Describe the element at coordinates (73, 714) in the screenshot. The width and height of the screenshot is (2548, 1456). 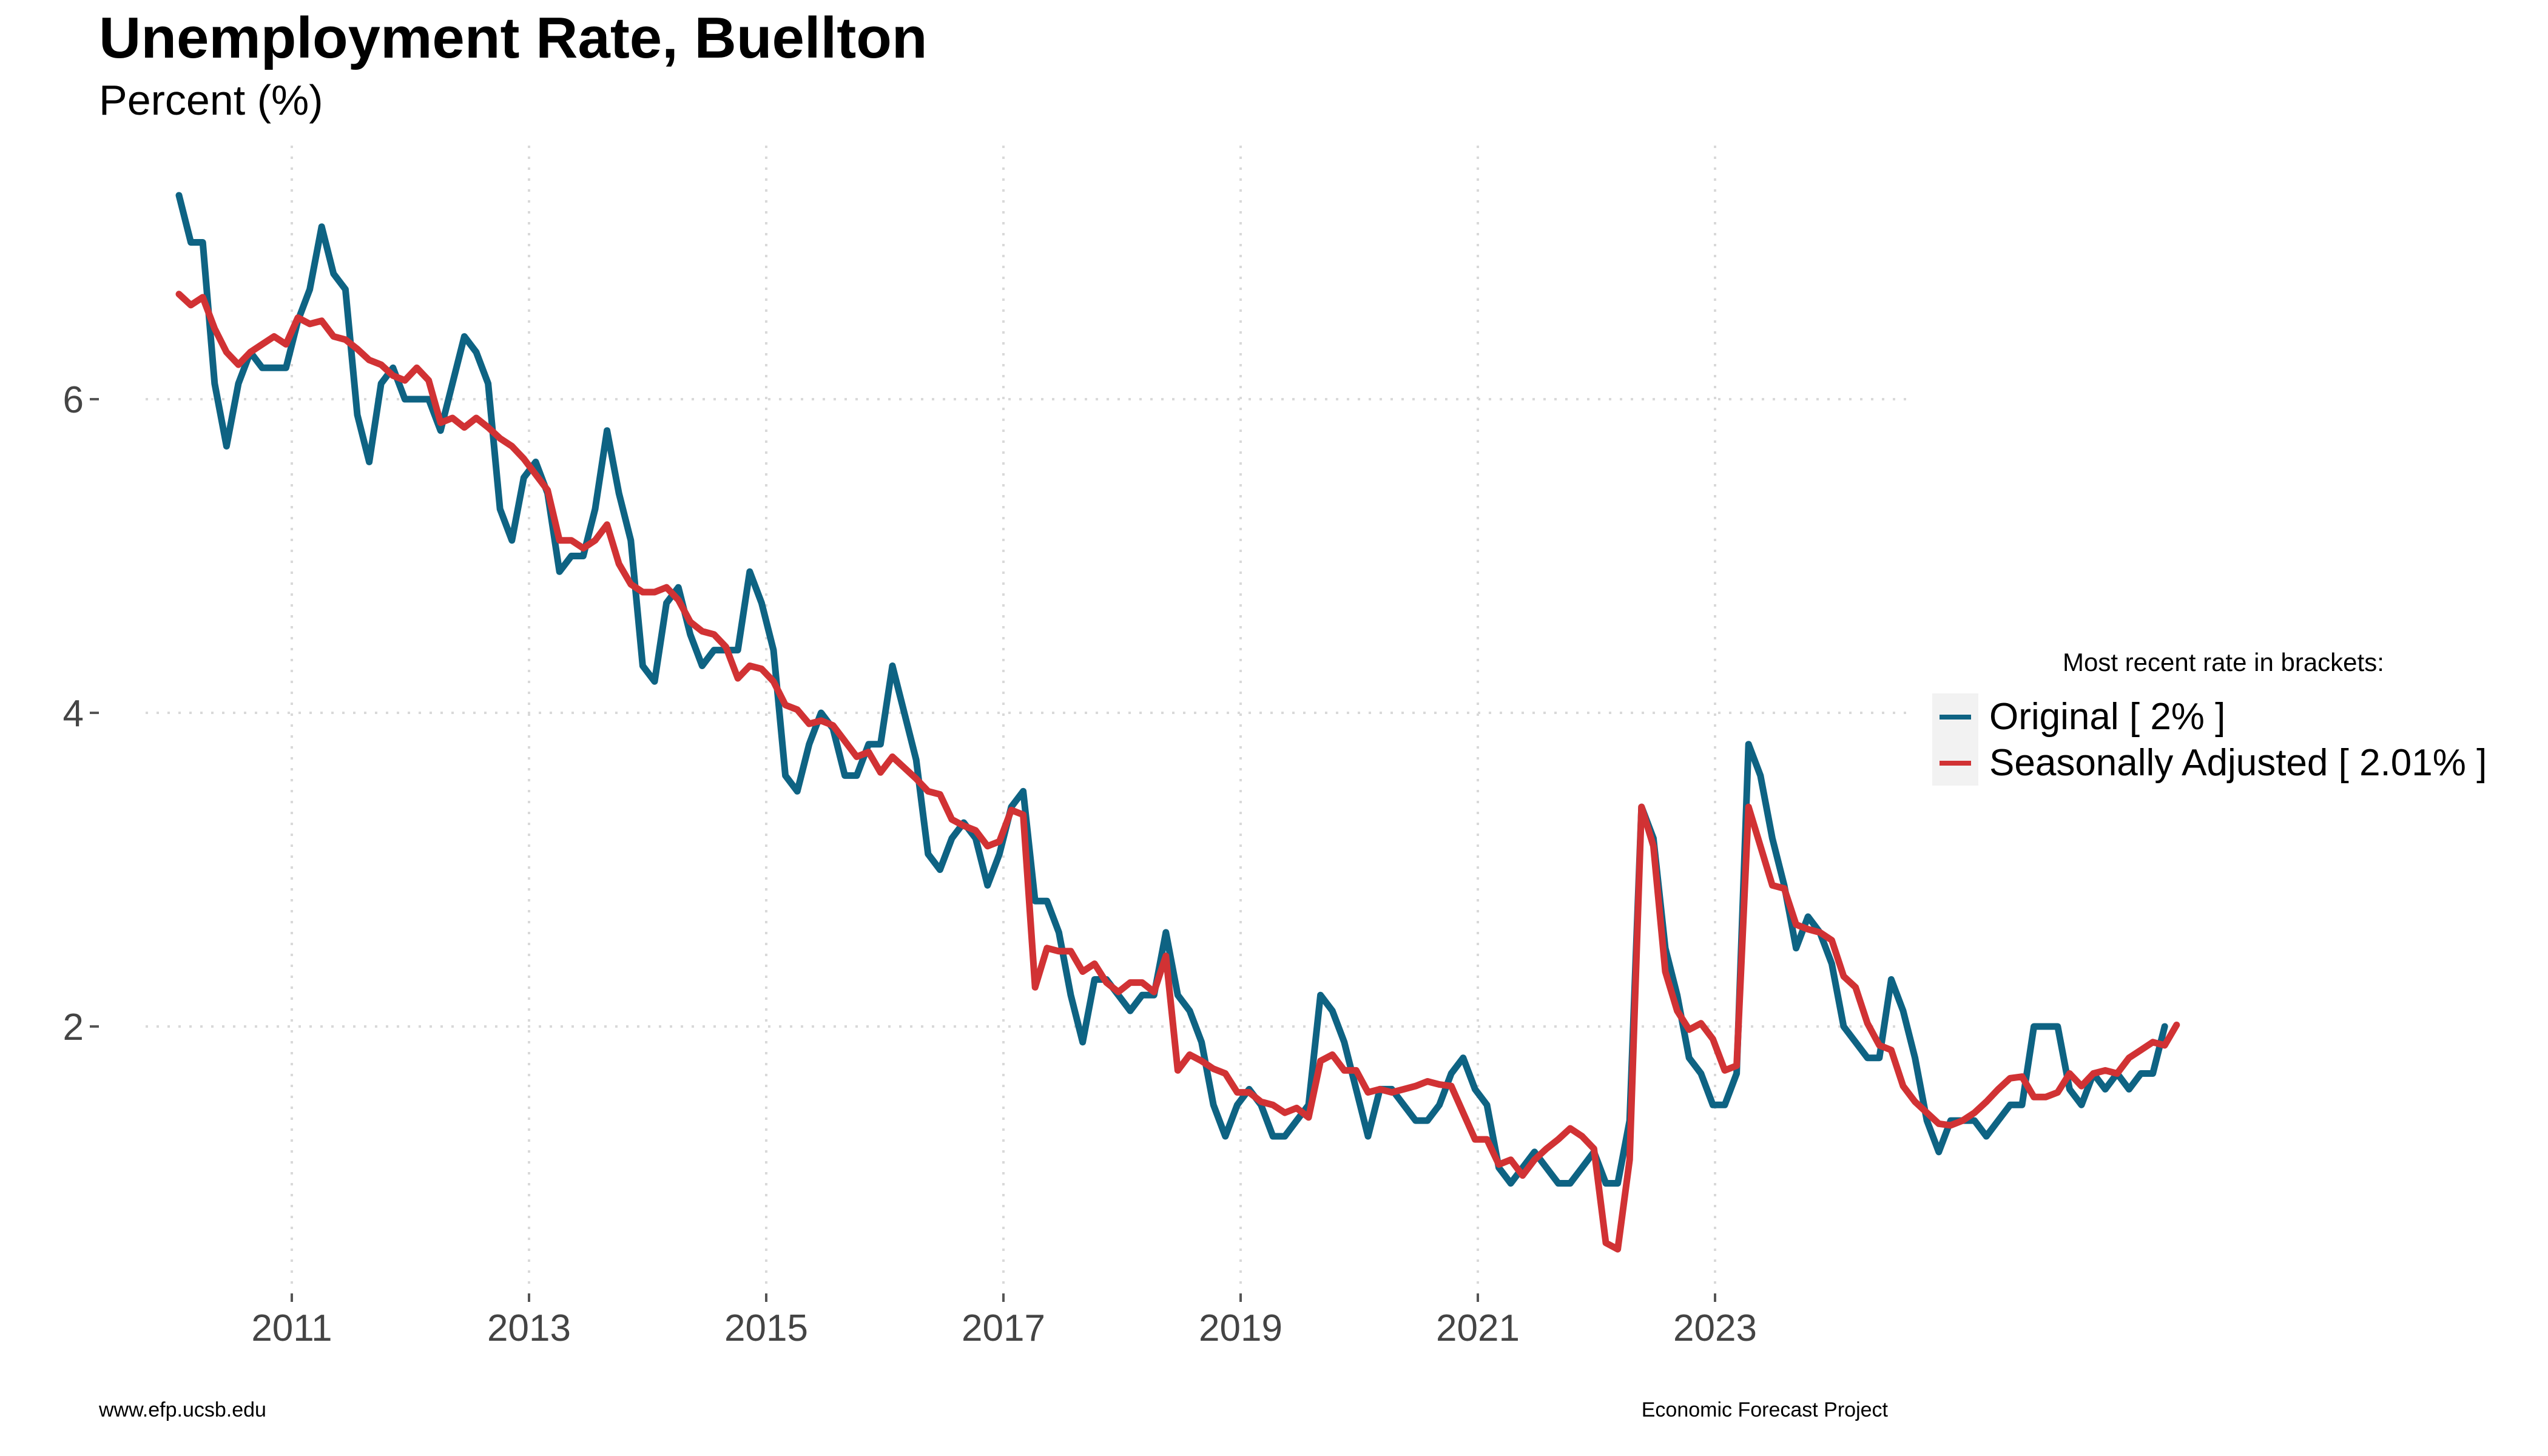
I see `y-tick-label: 4` at that location.